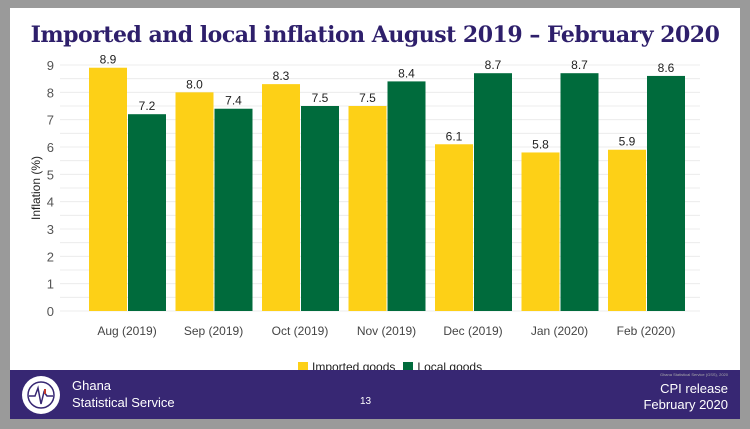  I want to click on y-tick-label: 1, so click(50, 284).